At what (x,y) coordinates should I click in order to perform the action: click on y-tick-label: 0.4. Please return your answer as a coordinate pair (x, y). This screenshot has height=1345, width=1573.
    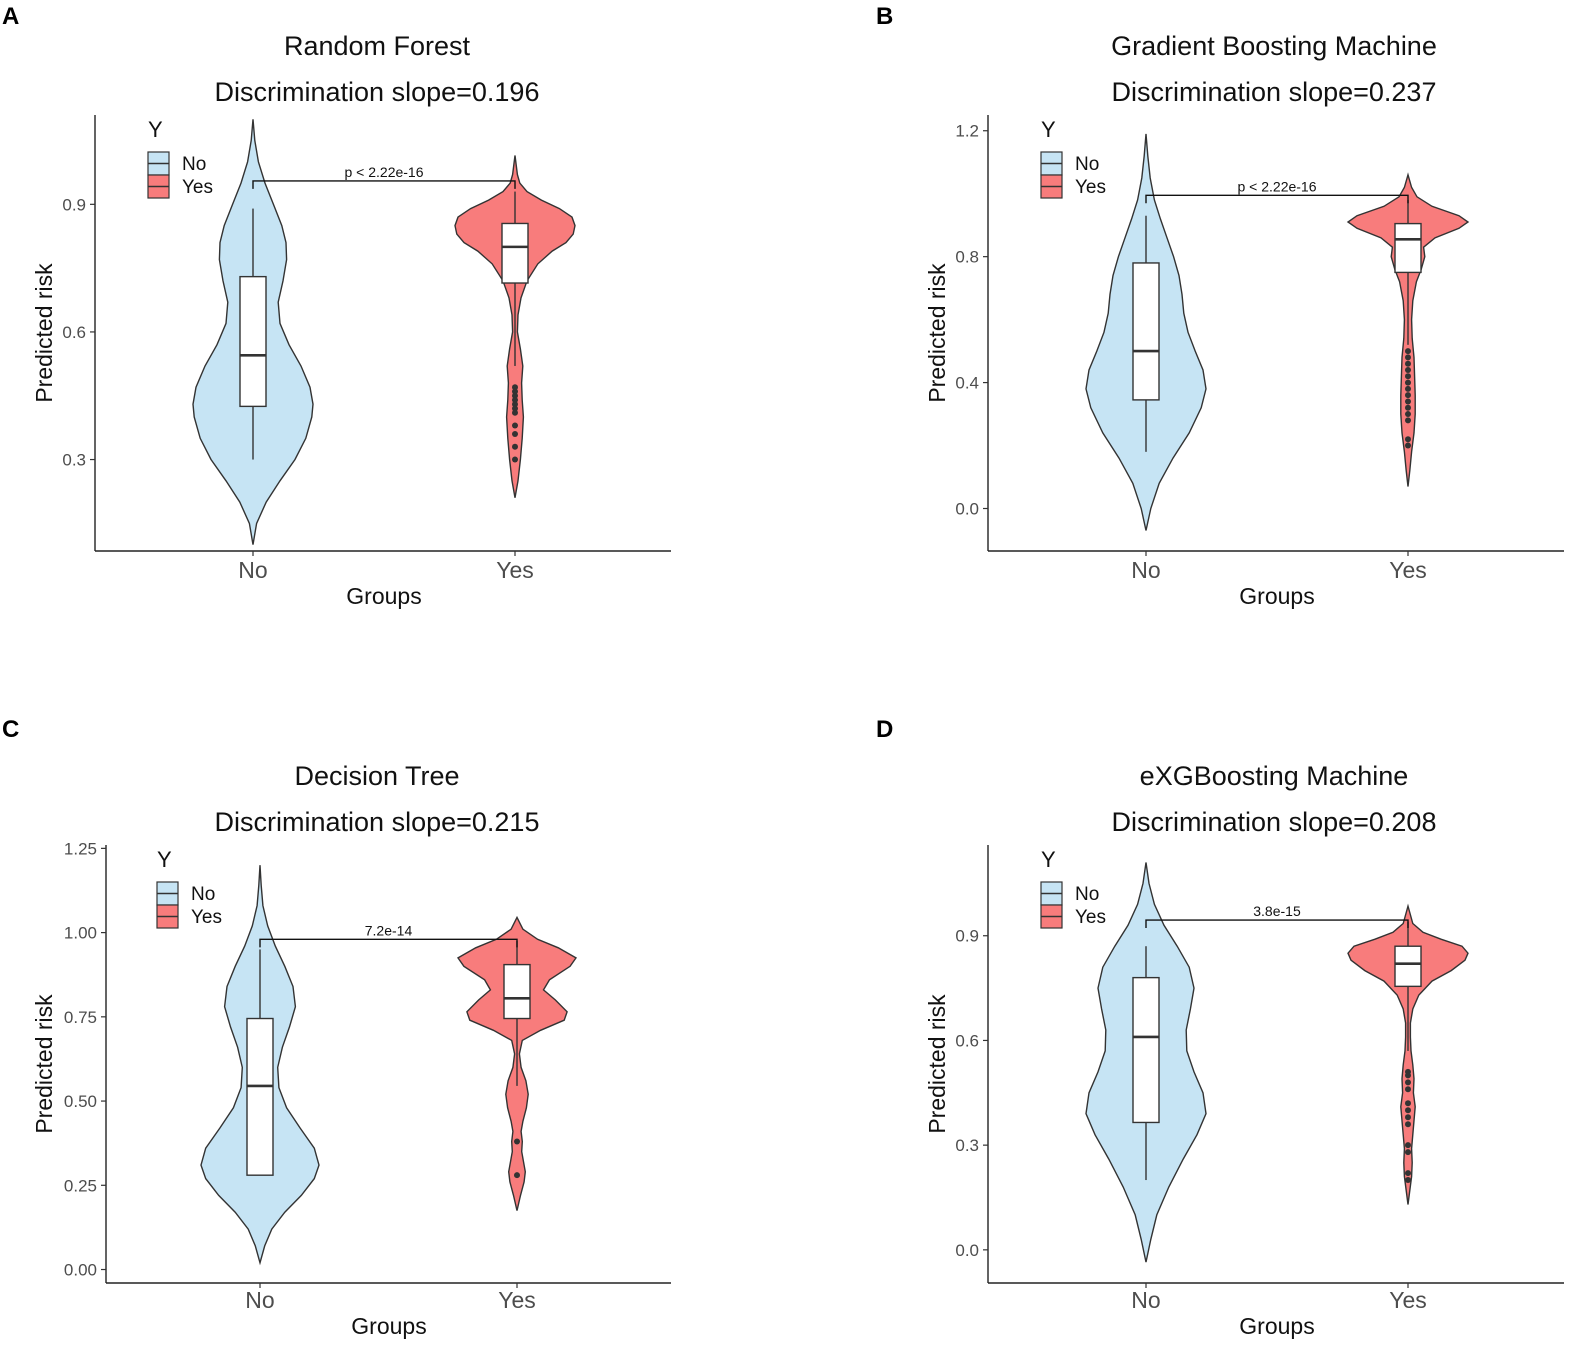
    Looking at the image, I should click on (967, 383).